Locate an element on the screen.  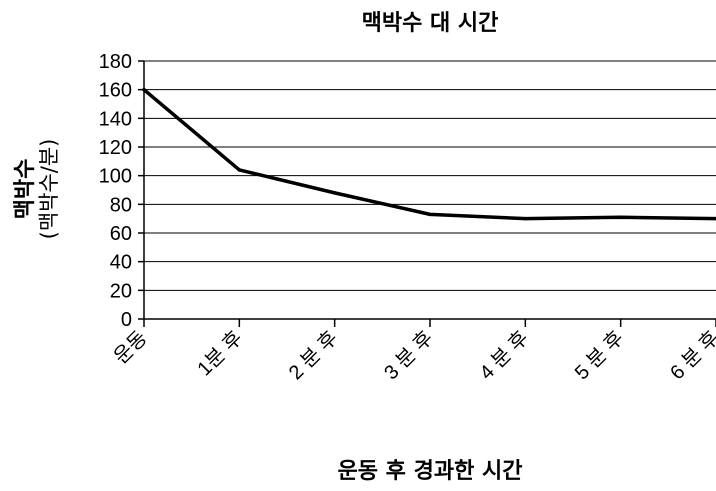
x-tick-label: 2 분 후 is located at coordinates (313, 355).